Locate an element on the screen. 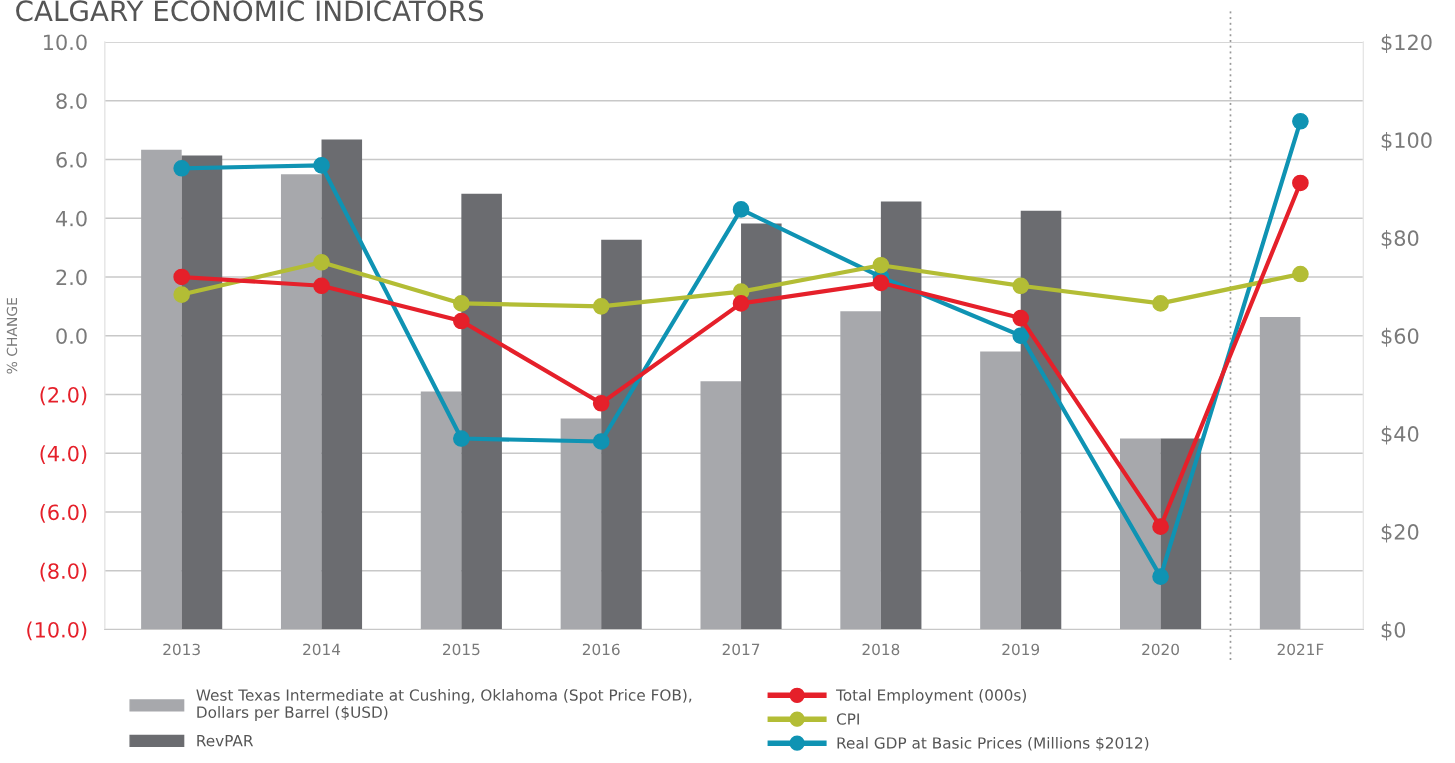 This screenshot has height=763, width=1455. x-tick-label: 2021F is located at coordinates (1300, 649).